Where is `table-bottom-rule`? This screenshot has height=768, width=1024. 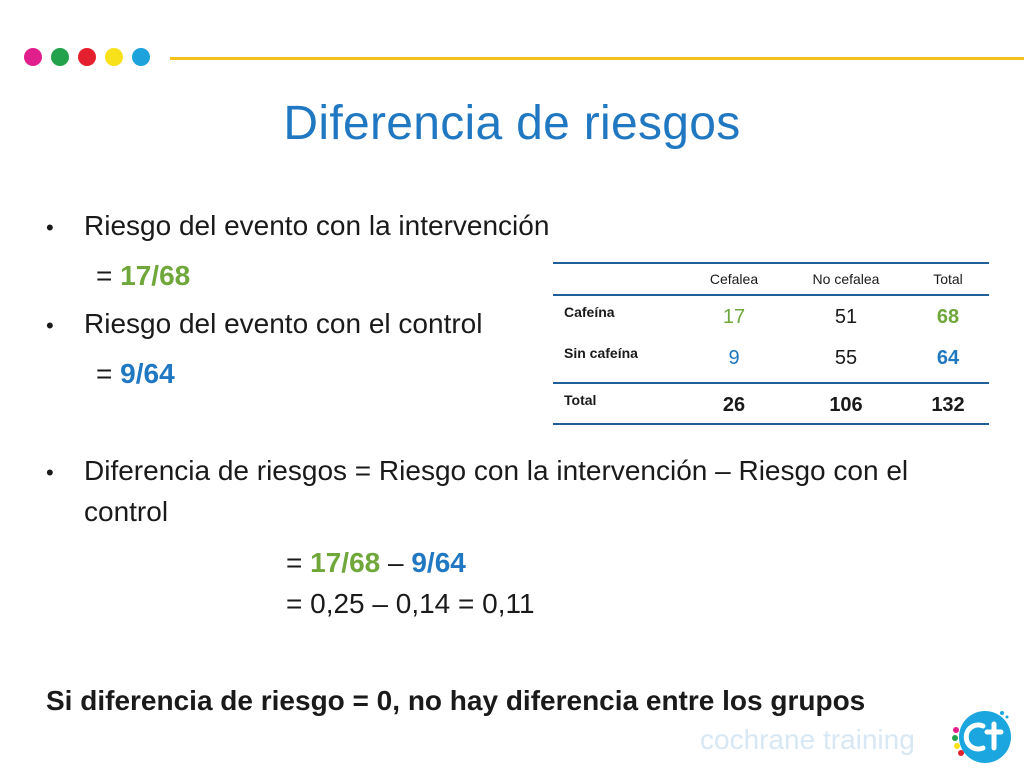 table-bottom-rule is located at coordinates (771, 424).